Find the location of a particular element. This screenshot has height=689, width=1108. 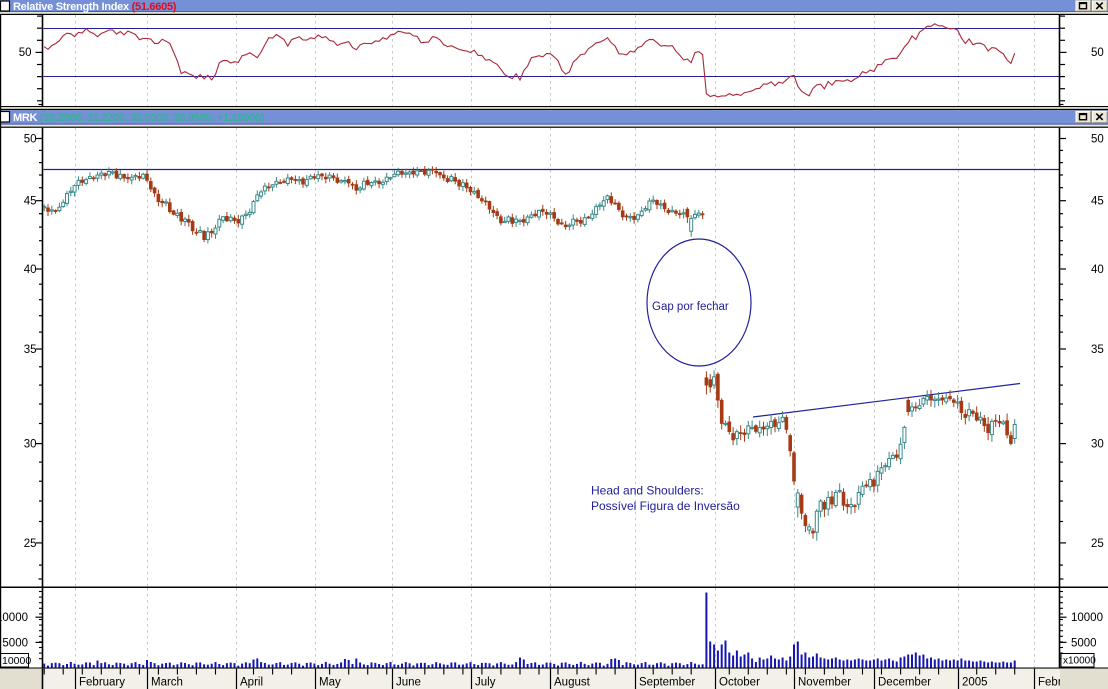

svg-text: Gap por fechar is located at coordinates (690, 307).